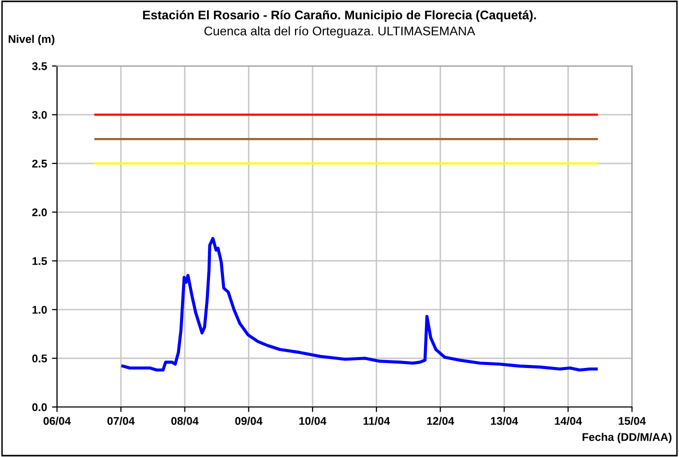 The width and height of the screenshot is (679, 457). What do you see at coordinates (249, 420) in the screenshot?
I see `x-tick-label: 09/04` at bounding box center [249, 420].